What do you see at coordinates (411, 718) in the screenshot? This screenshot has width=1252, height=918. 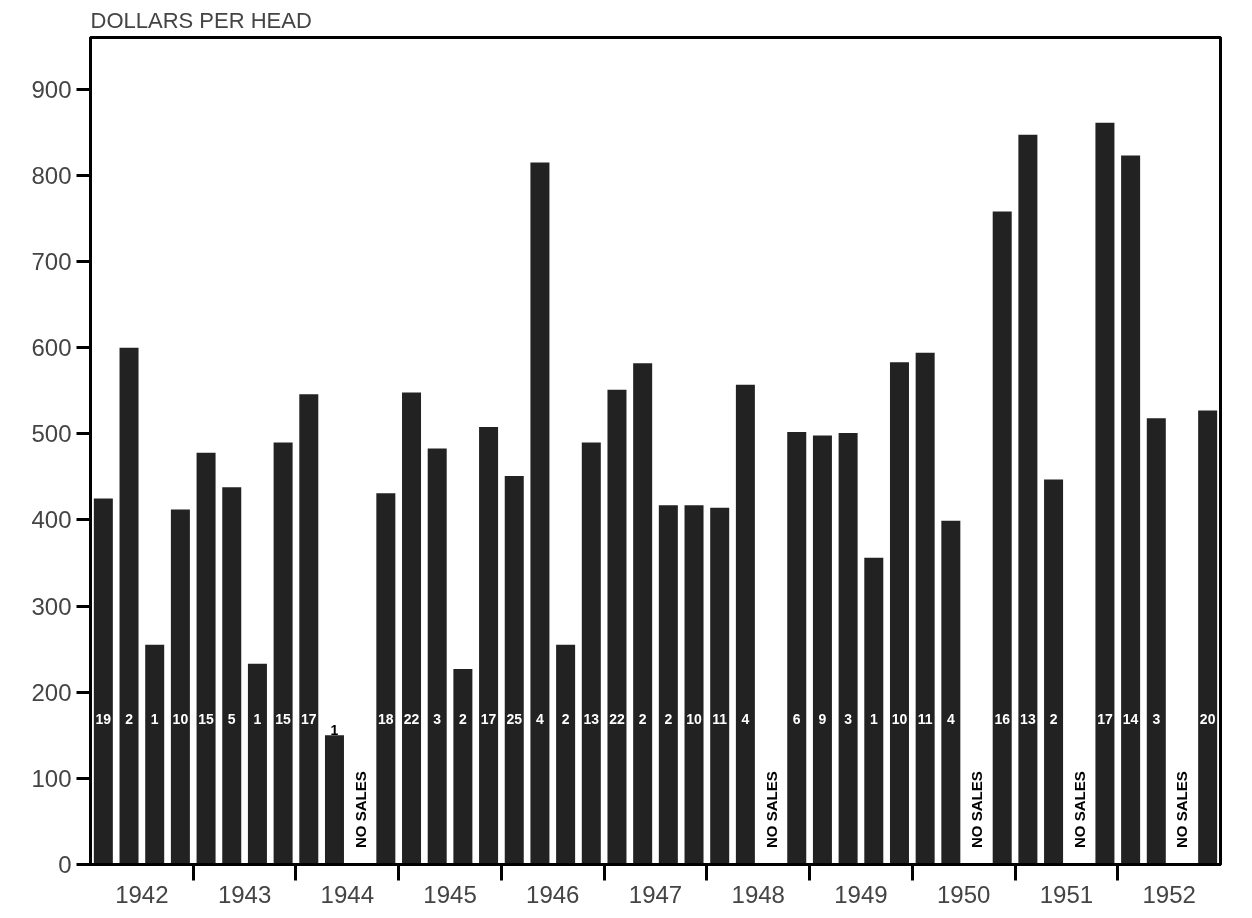 I see `annotation: 22` at bounding box center [411, 718].